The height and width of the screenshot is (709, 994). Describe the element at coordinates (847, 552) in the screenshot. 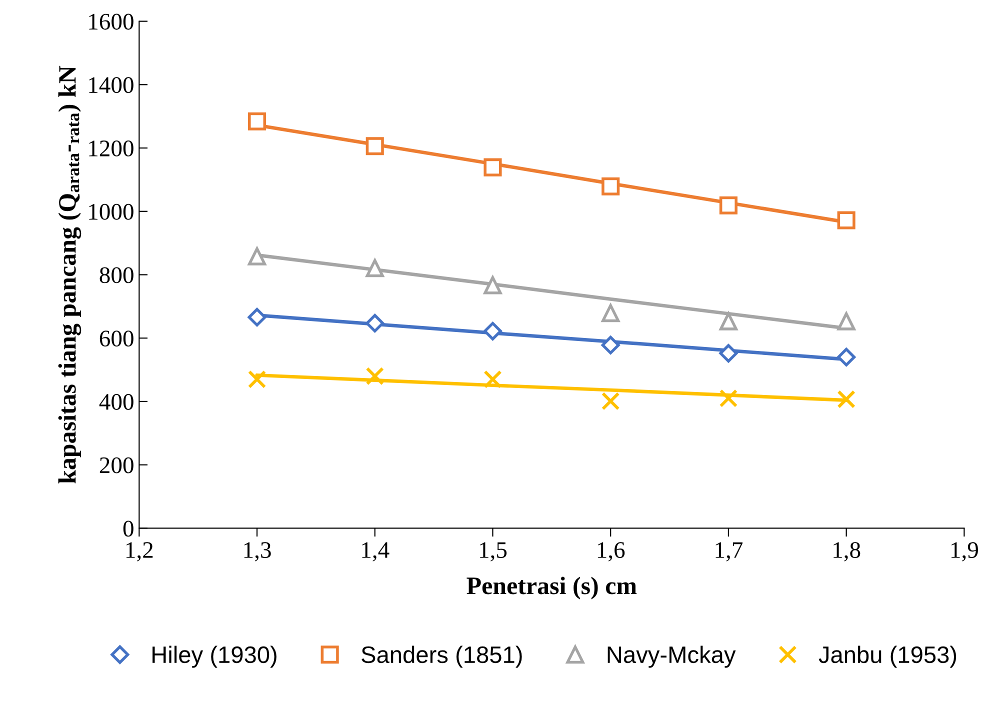

I see `x-tick-label: 1,8` at that location.